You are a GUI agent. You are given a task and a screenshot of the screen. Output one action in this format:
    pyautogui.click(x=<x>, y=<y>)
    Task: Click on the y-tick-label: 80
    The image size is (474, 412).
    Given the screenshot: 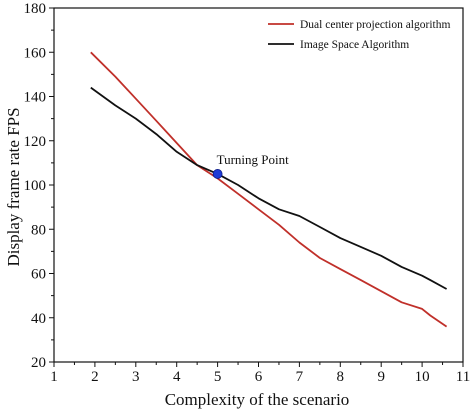 What is the action you would take?
    pyautogui.click(x=38, y=230)
    